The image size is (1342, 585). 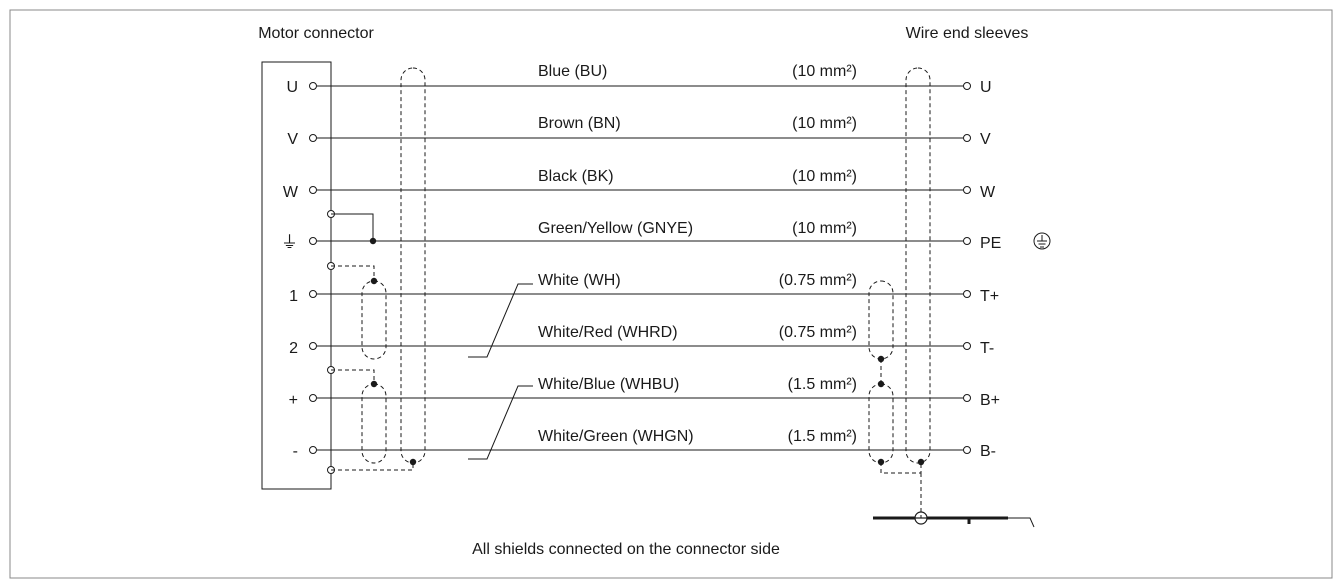 What do you see at coordinates (374, 423) in the screenshot?
I see `pair-shield-left-brake` at bounding box center [374, 423].